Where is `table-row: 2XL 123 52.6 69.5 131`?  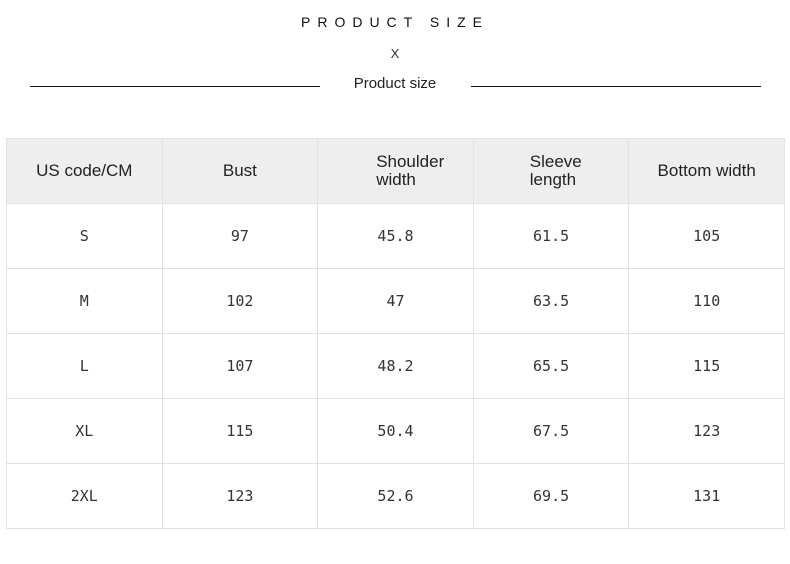
table-row: 2XL 123 52.6 69.5 131 is located at coordinates (395, 496).